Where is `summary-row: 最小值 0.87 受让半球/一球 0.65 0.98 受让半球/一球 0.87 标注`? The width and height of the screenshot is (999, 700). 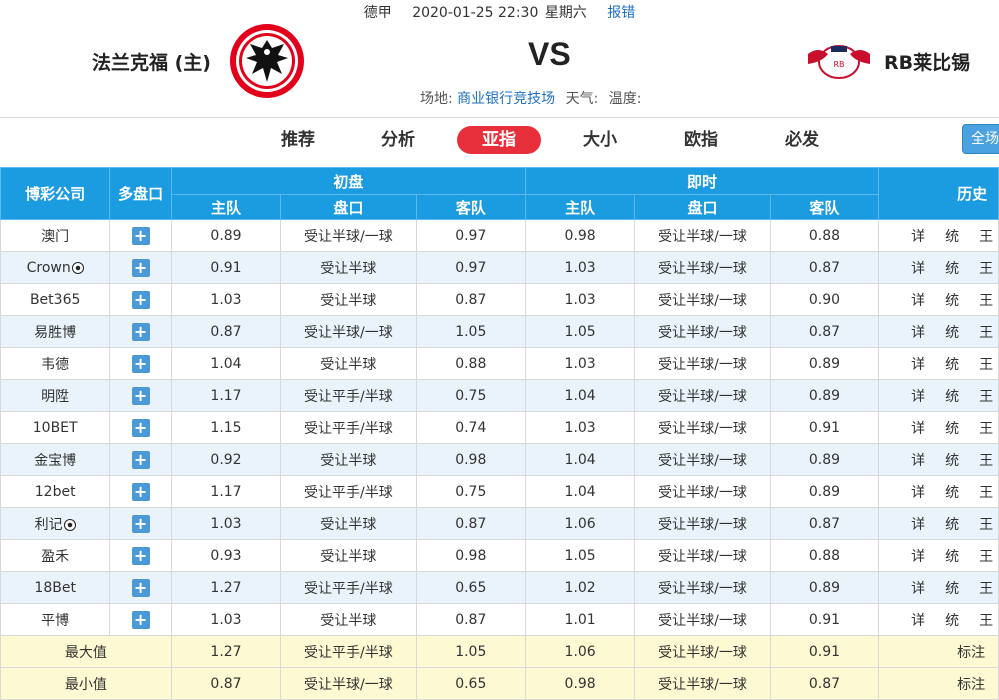 summary-row: 最小值 0.87 受让半球/一球 0.65 0.98 受让半球/一球 0.87 标注 is located at coordinates (499, 683).